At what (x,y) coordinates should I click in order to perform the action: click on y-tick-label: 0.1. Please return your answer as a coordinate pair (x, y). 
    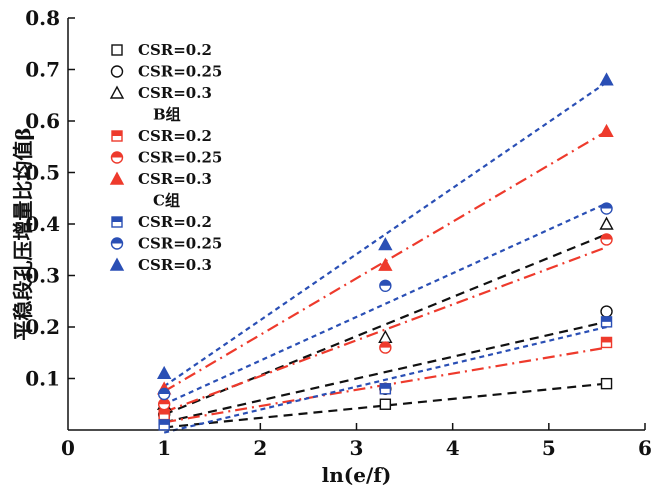
    Looking at the image, I should click on (42, 379).